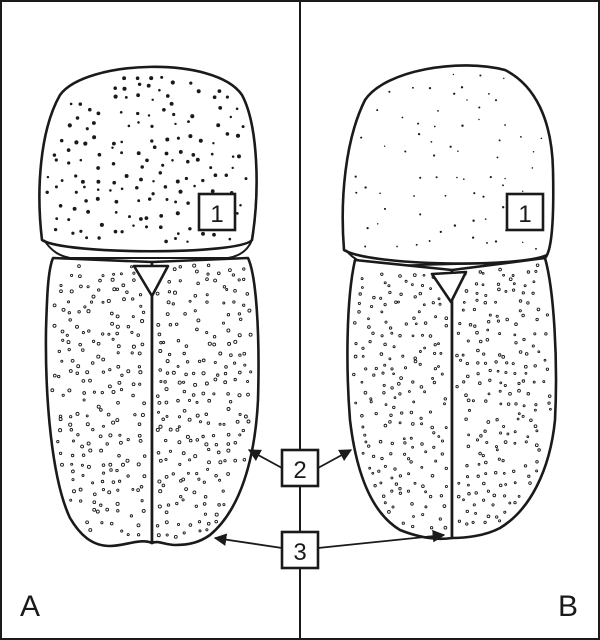 Image resolution: width=600 pixels, height=640 pixels. I want to click on callout-1-panel-a: 1, so click(217, 212).